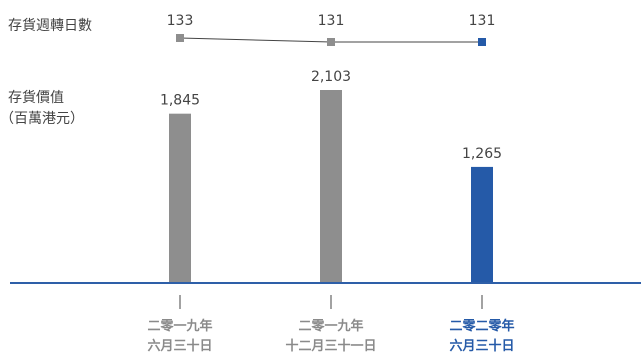 Image resolution: width=641 pixels, height=354 pixels. What do you see at coordinates (482, 154) in the screenshot?
I see `inventory-value-label: 1,265` at bounding box center [482, 154].